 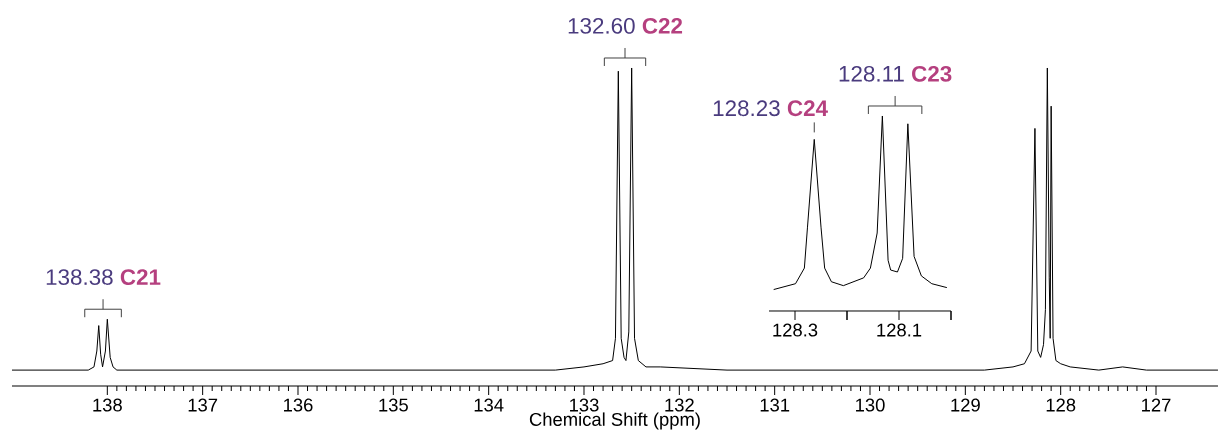 What do you see at coordinates (103, 277) in the screenshot?
I see `annotation: 138.38 C21` at bounding box center [103, 277].